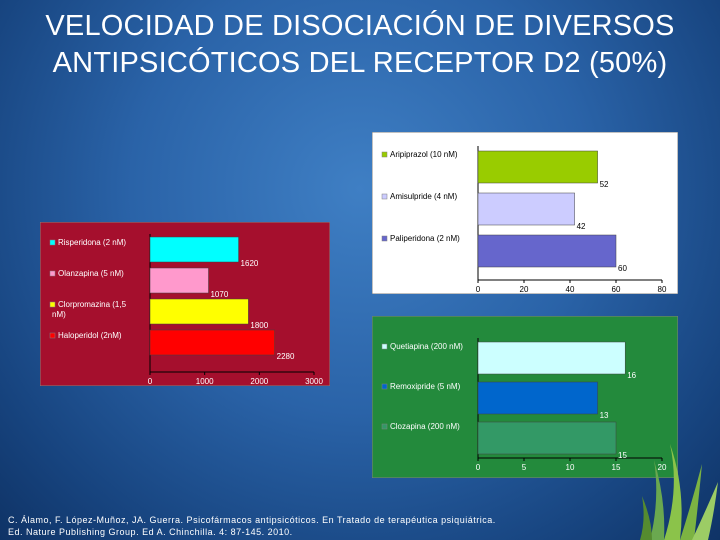  Describe the element at coordinates (478, 289) in the screenshot. I see `top-tick-label-0: 0` at that location.